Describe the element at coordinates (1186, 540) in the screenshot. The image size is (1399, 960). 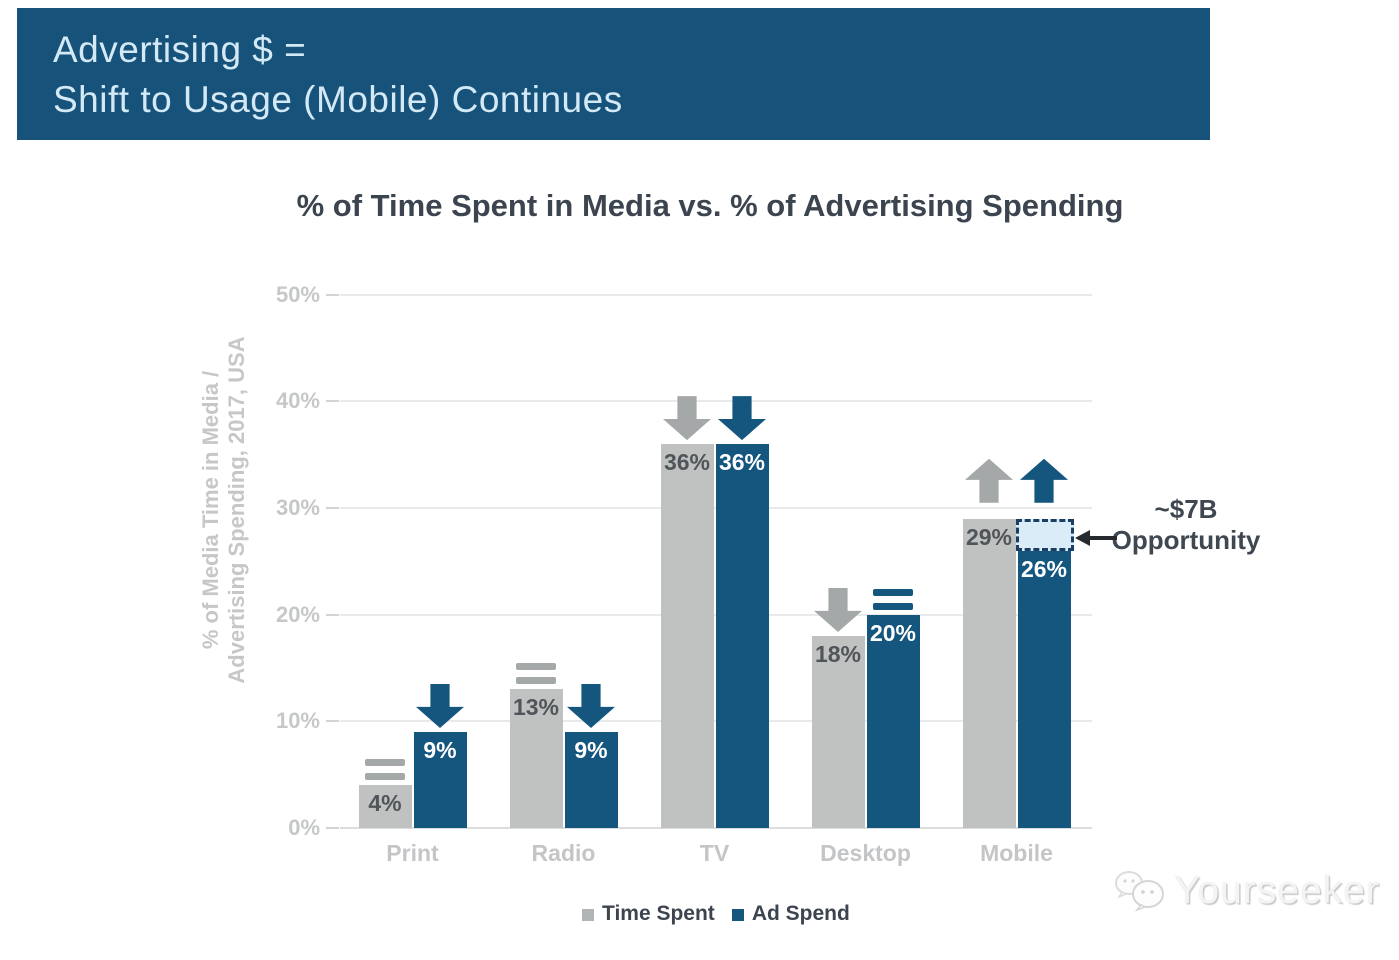
I see `opportunity-annotation-line2: Opportunity` at that location.